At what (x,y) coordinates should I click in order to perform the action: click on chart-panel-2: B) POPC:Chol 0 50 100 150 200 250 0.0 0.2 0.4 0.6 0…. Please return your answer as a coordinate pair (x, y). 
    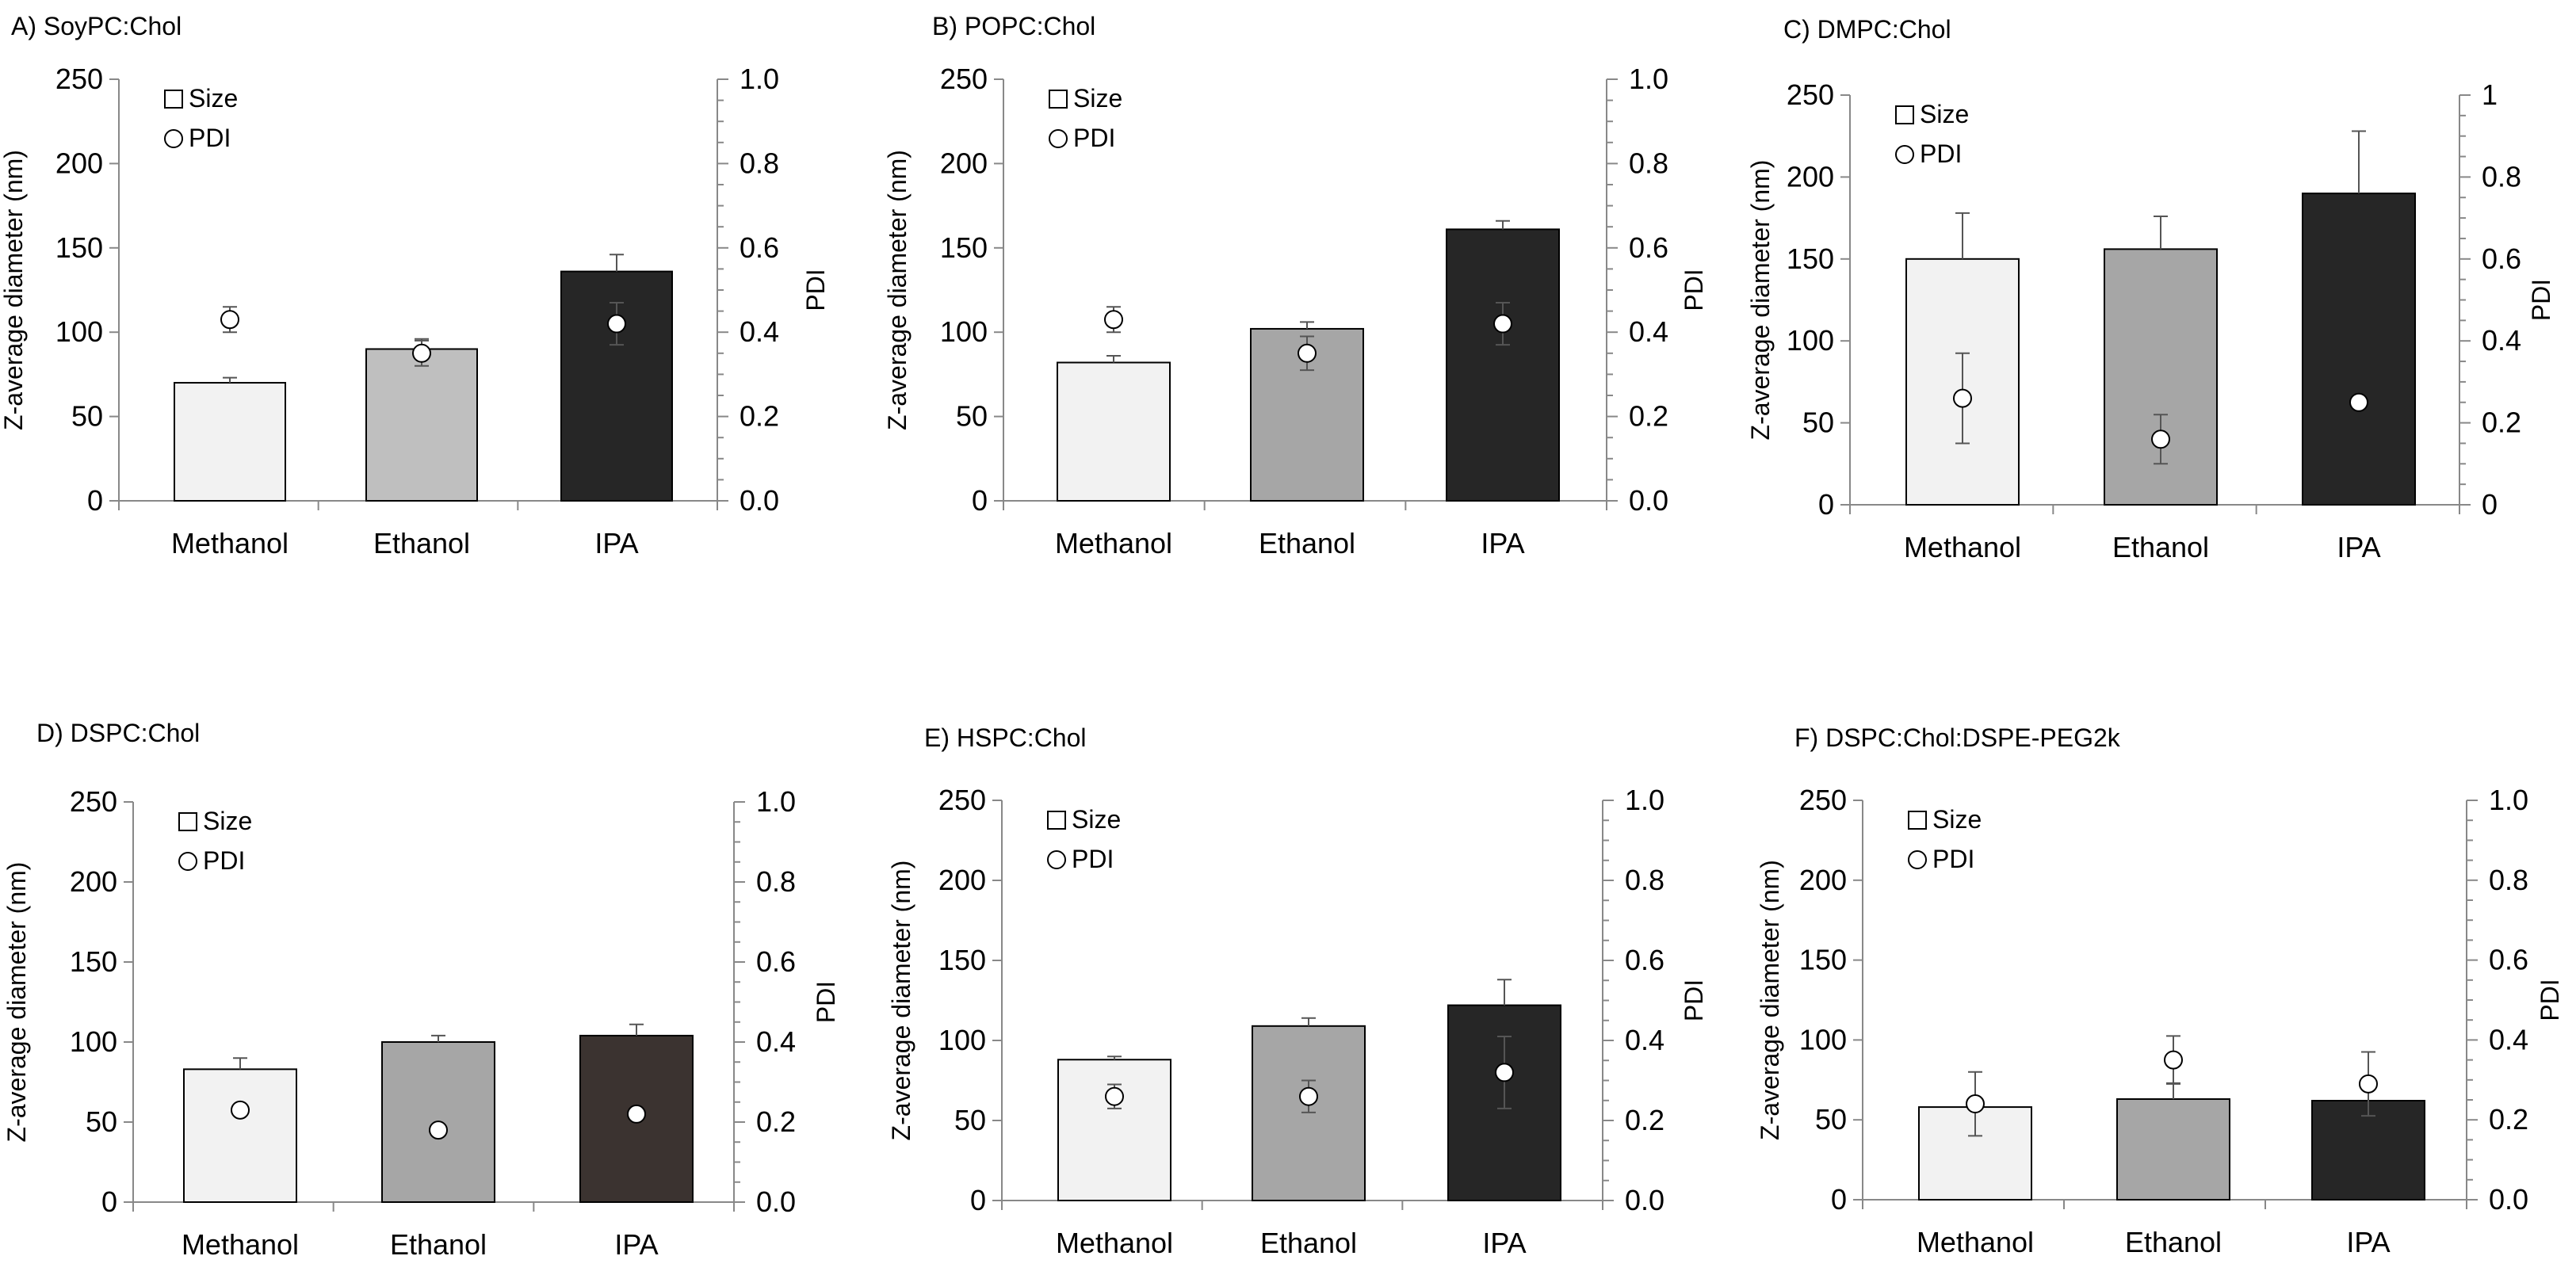
    Looking at the image, I should click on (1295, 286).